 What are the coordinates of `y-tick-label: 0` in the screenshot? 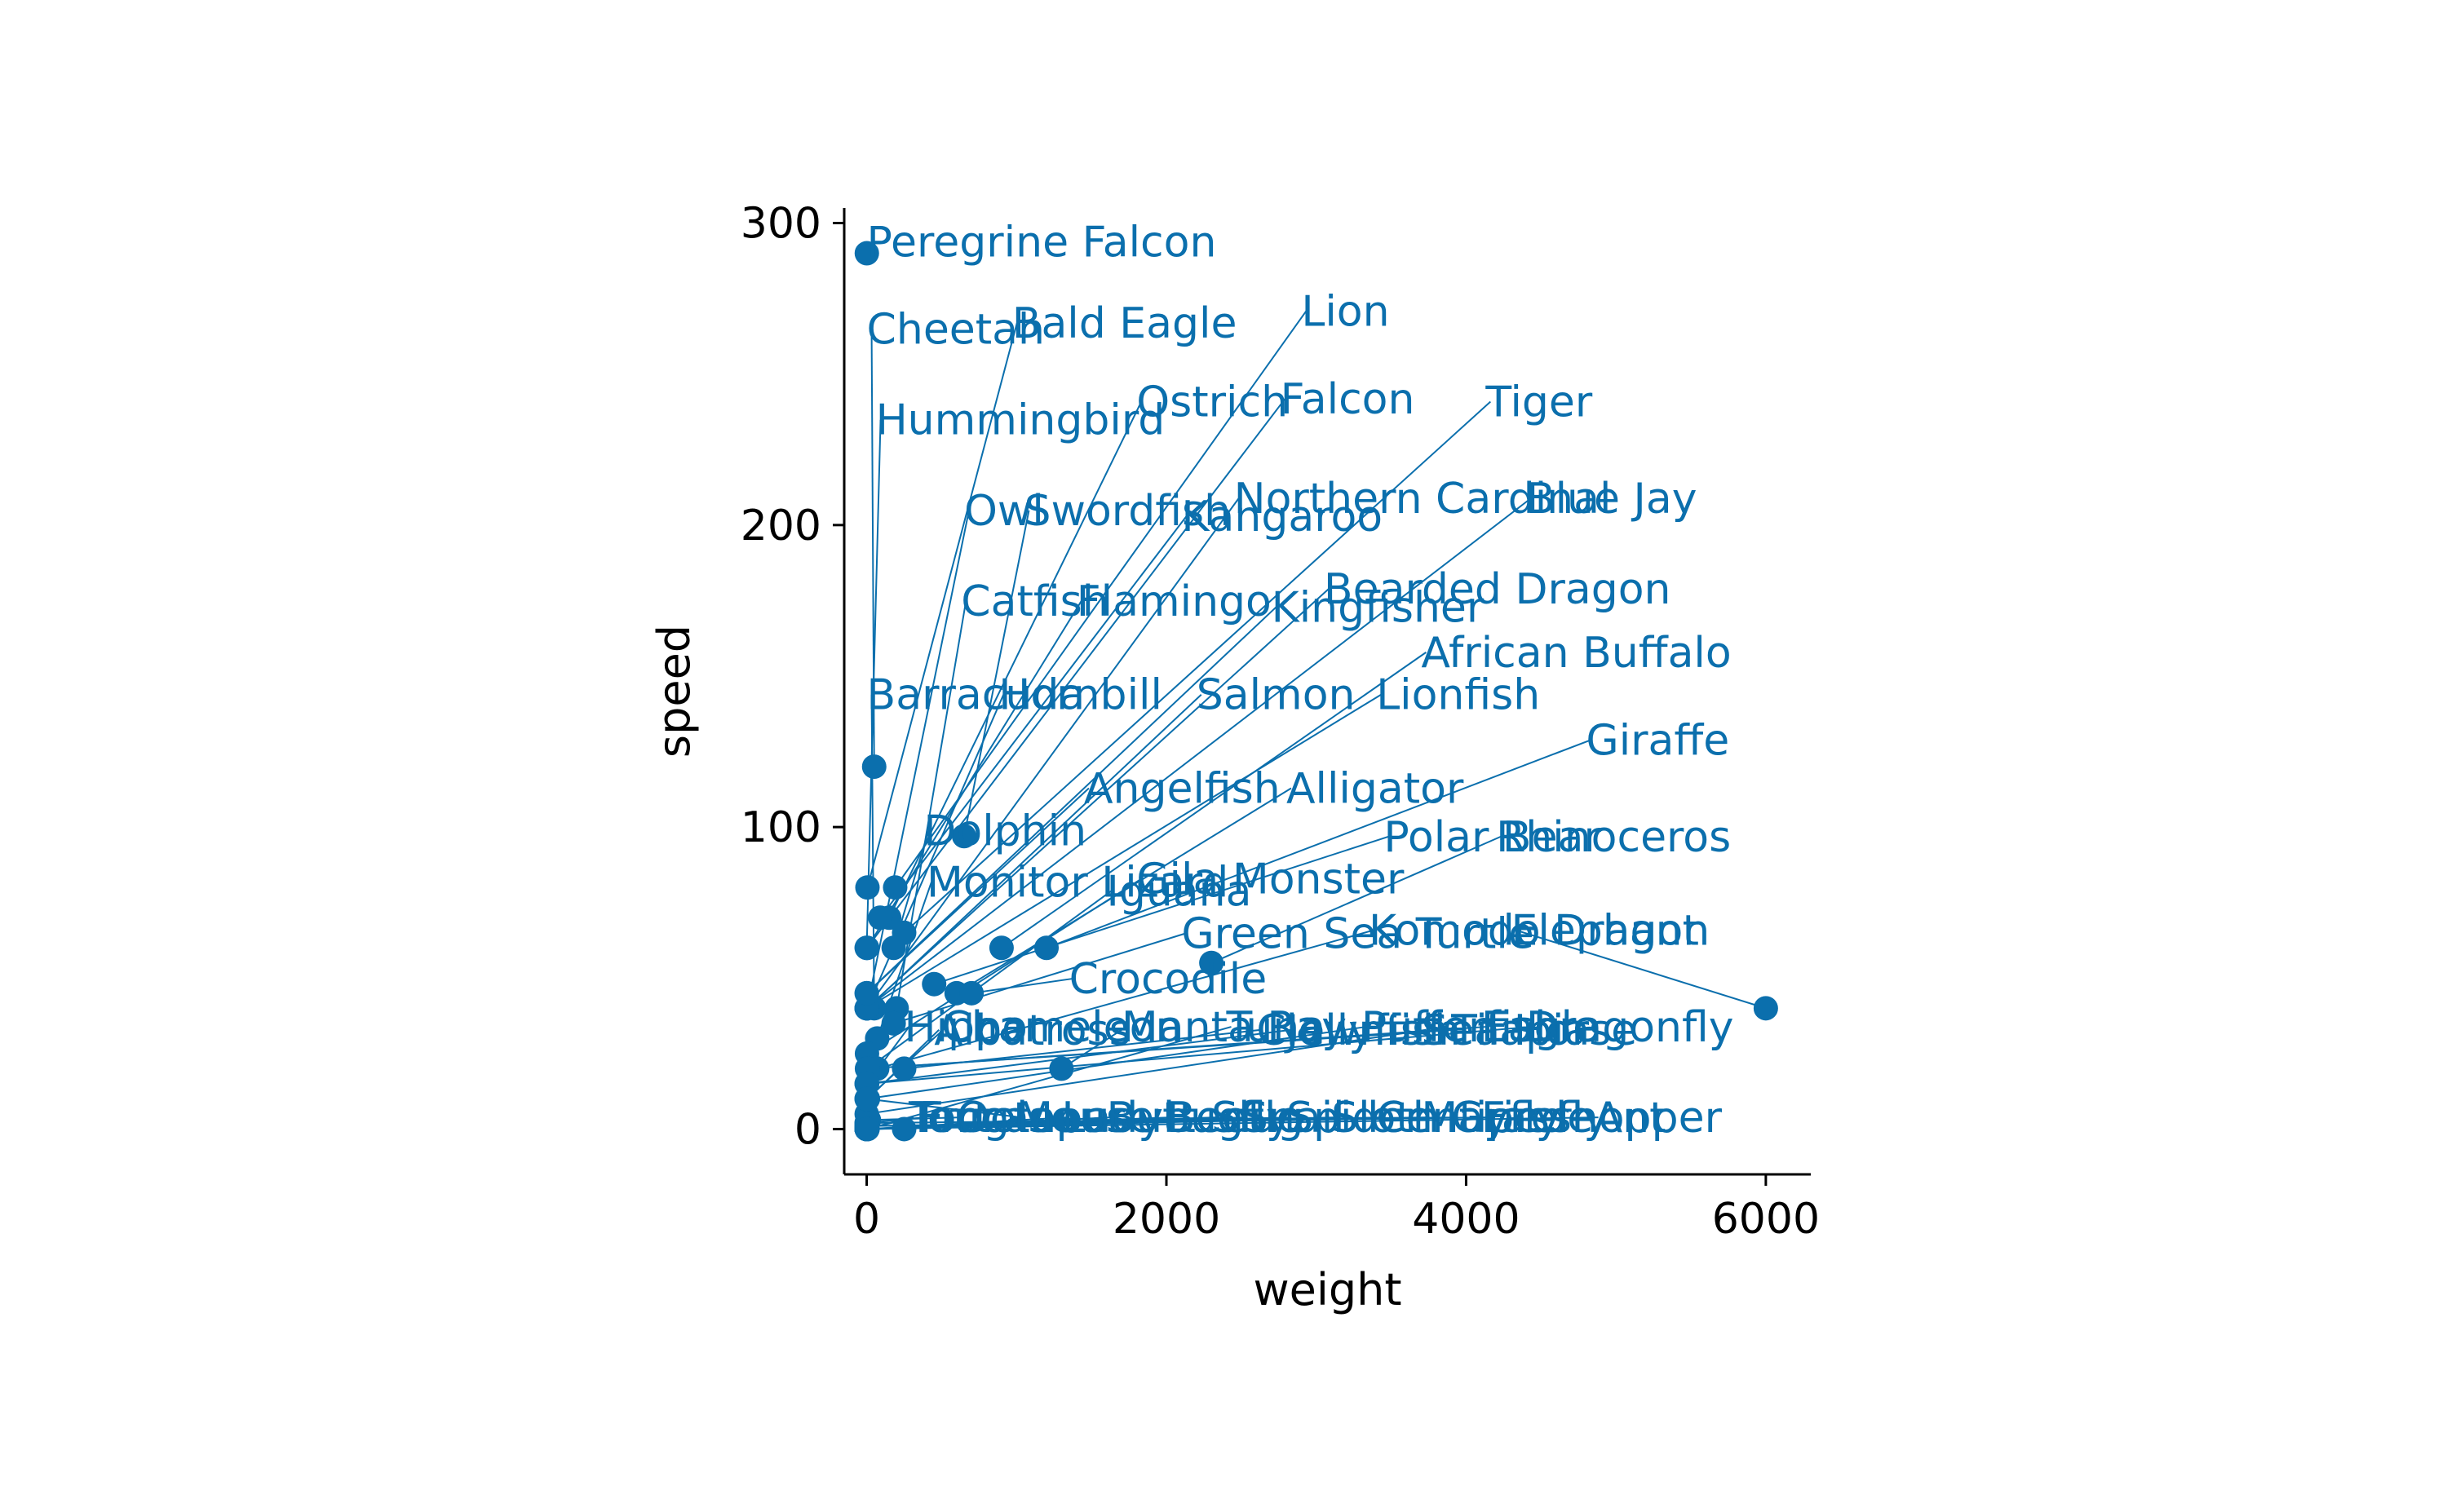 It's located at (807, 1129).